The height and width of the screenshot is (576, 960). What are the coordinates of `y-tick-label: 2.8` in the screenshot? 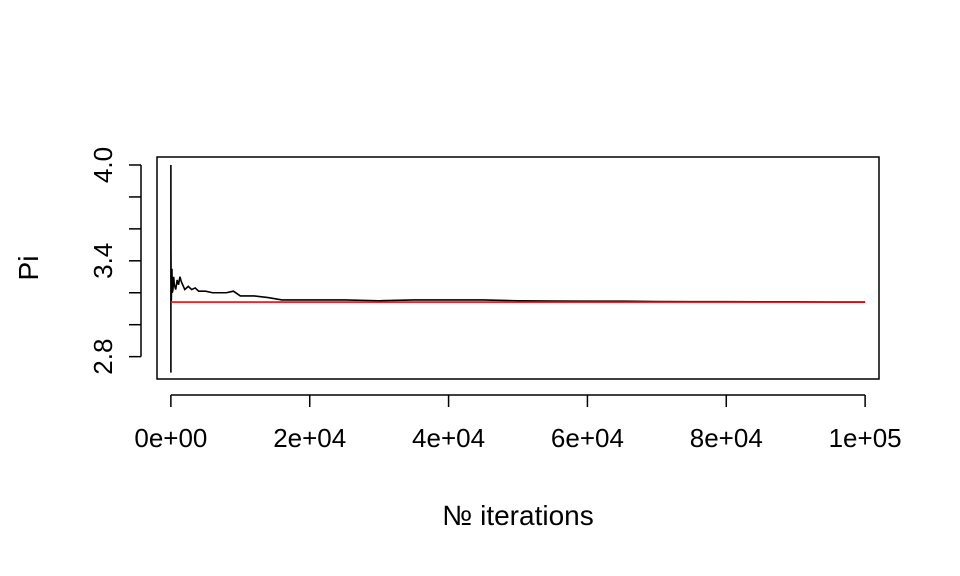 It's located at (103, 357).